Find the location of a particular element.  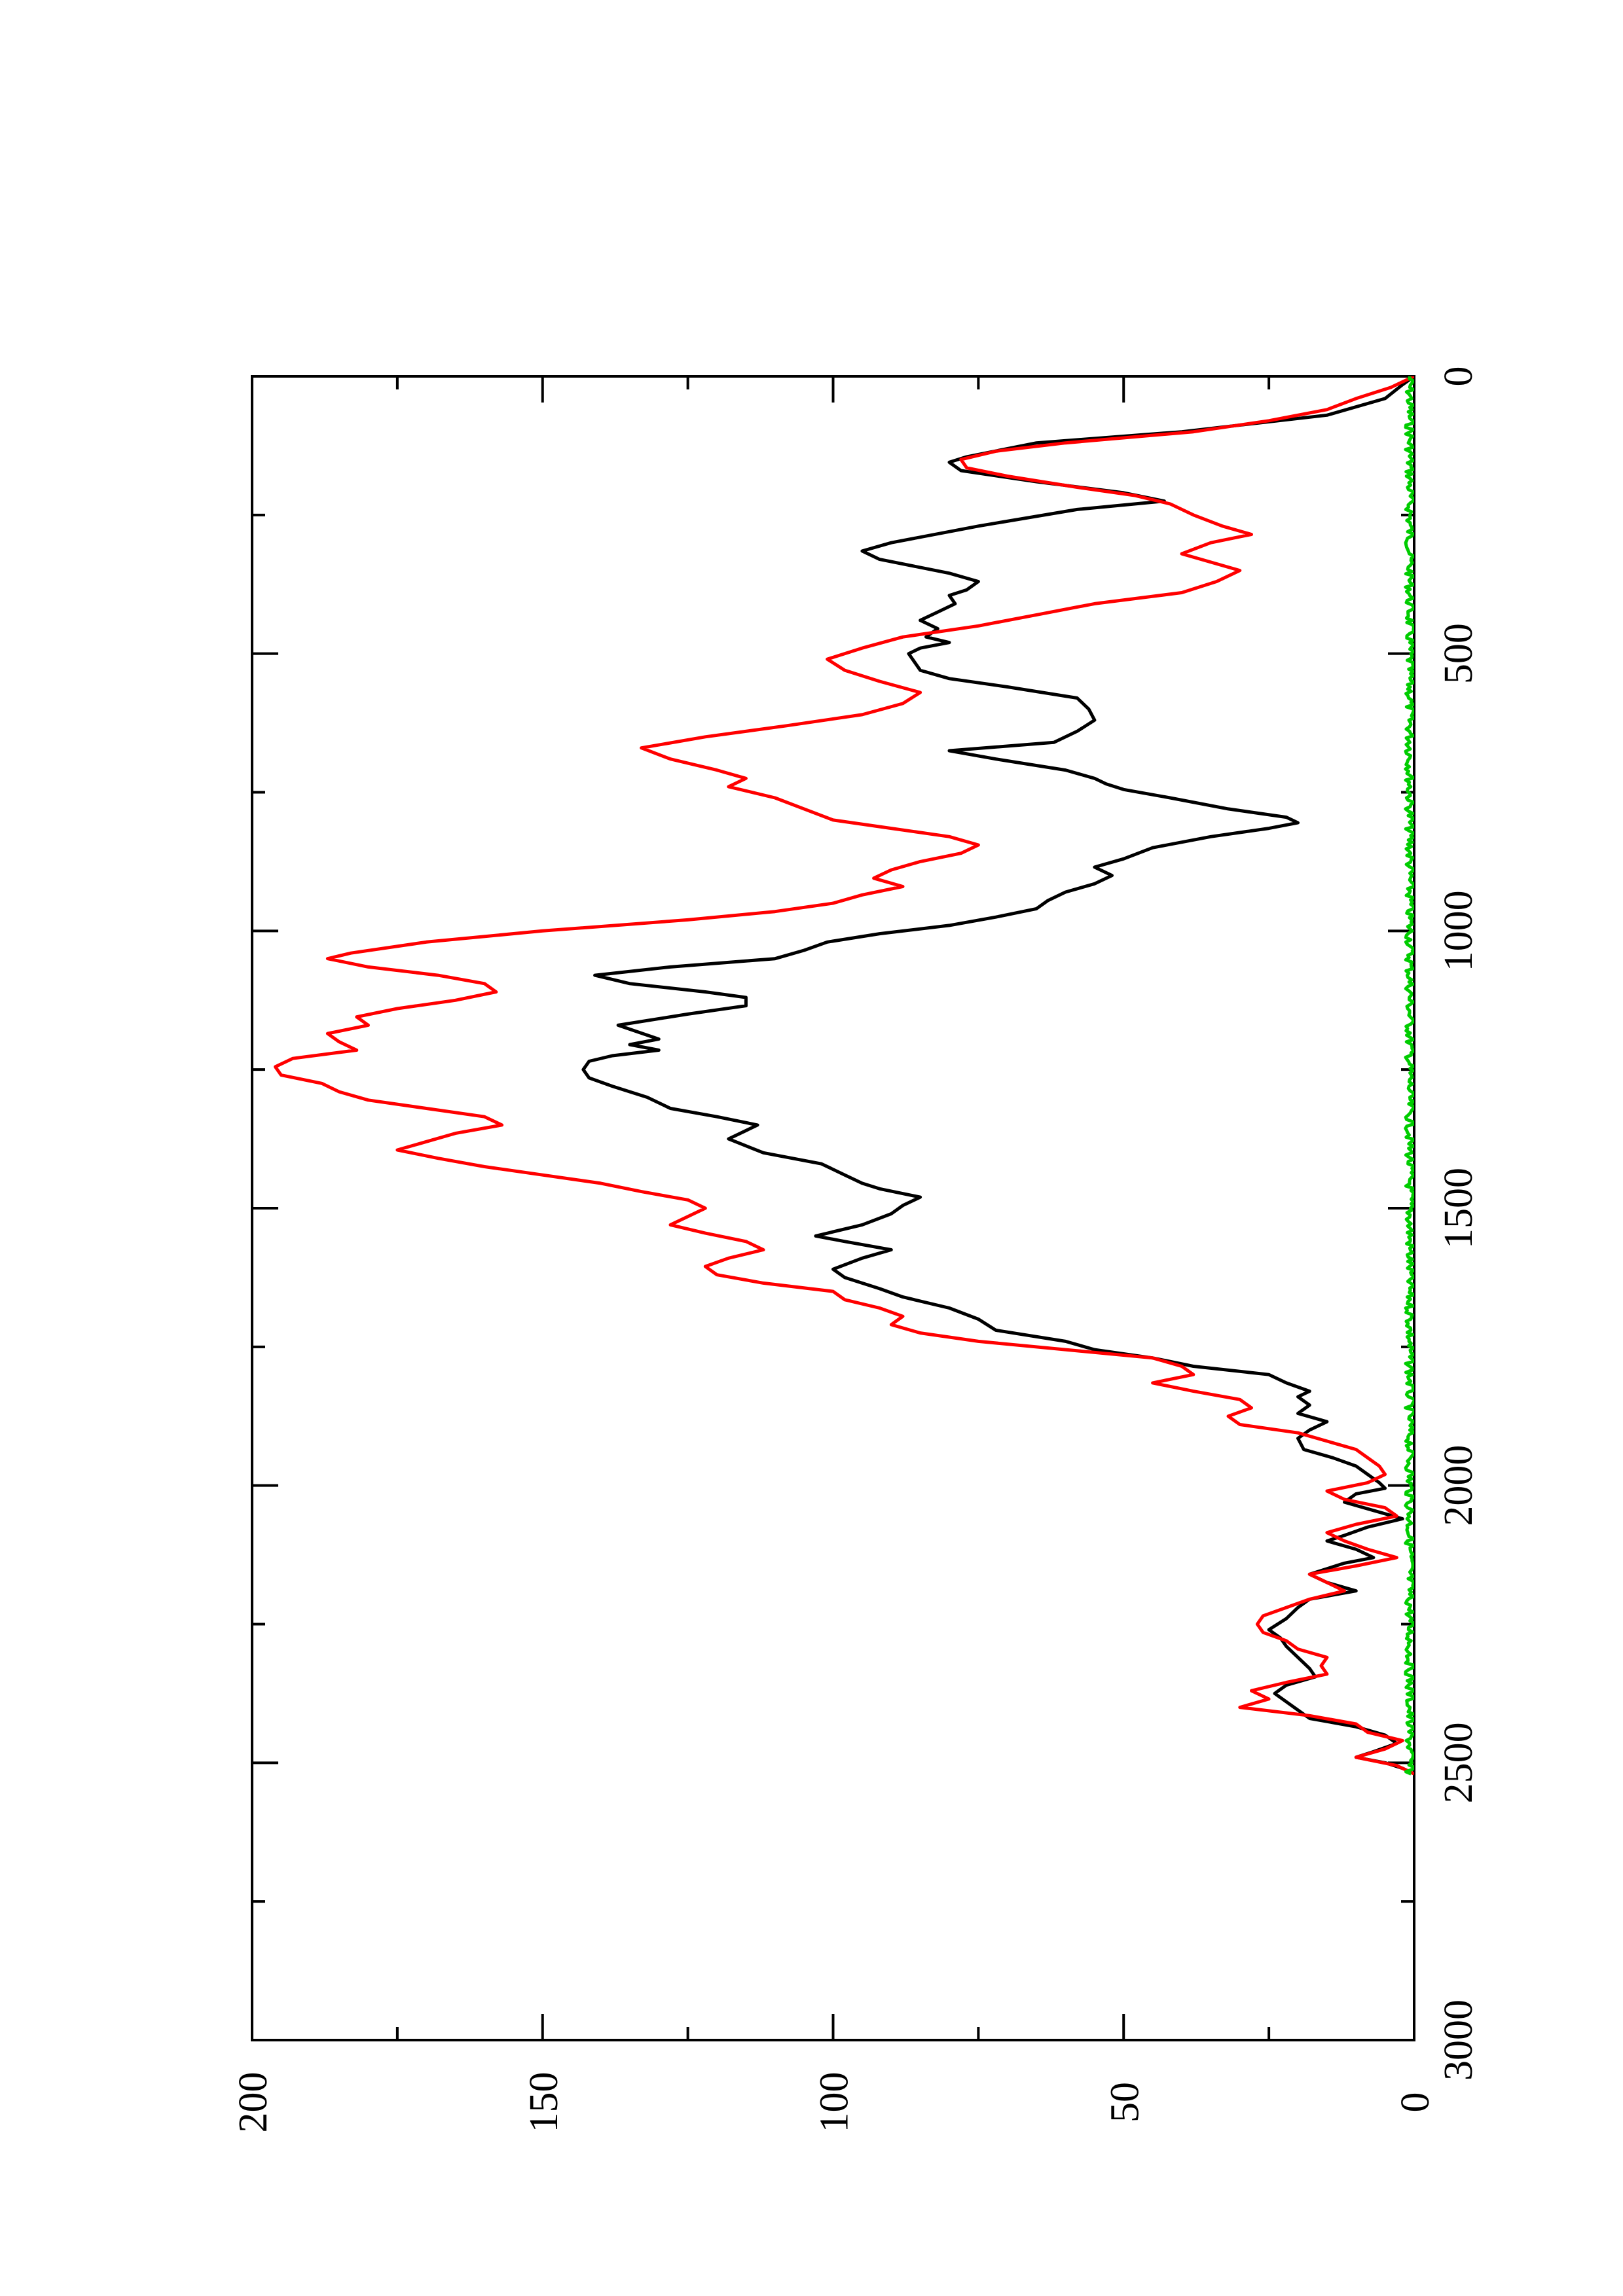

x-tick-label: 3000 is located at coordinates (1458, 2040).